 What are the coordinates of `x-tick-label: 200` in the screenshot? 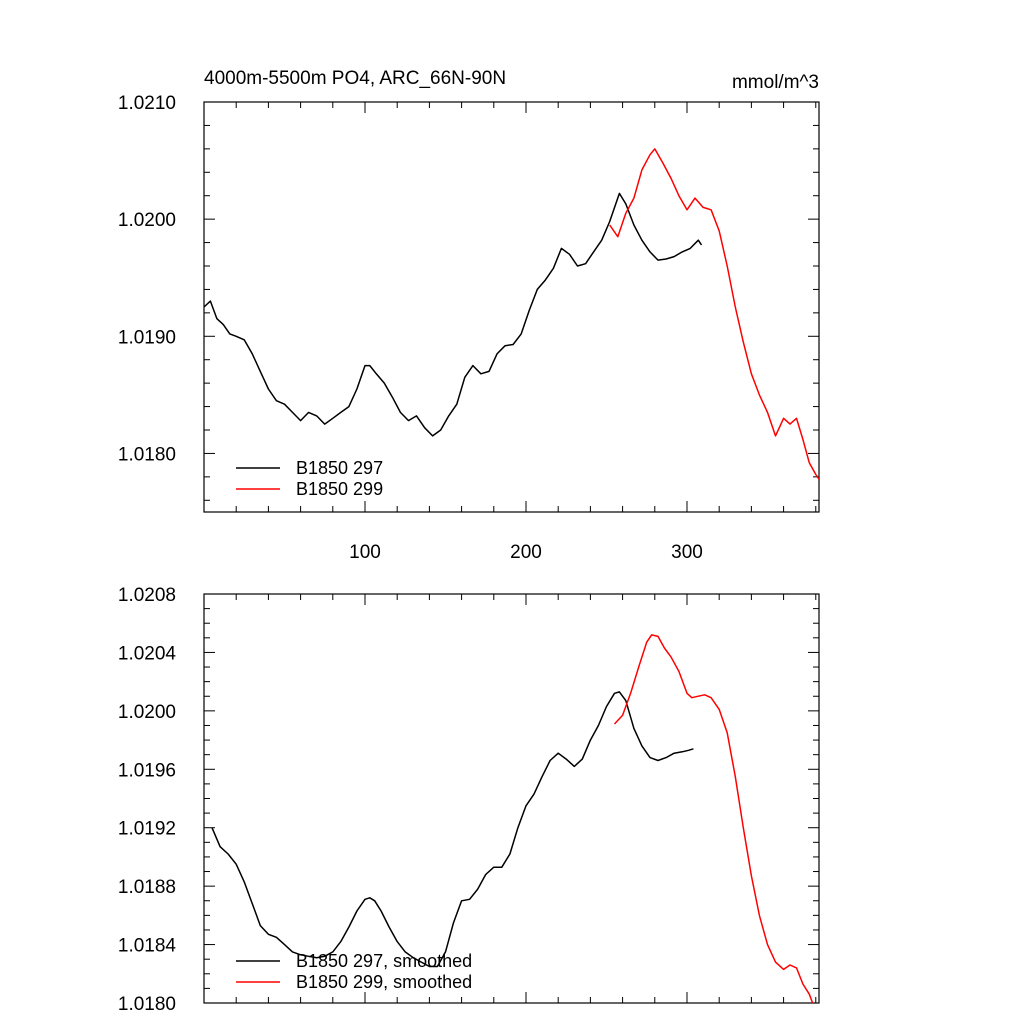 It's located at (526, 552).